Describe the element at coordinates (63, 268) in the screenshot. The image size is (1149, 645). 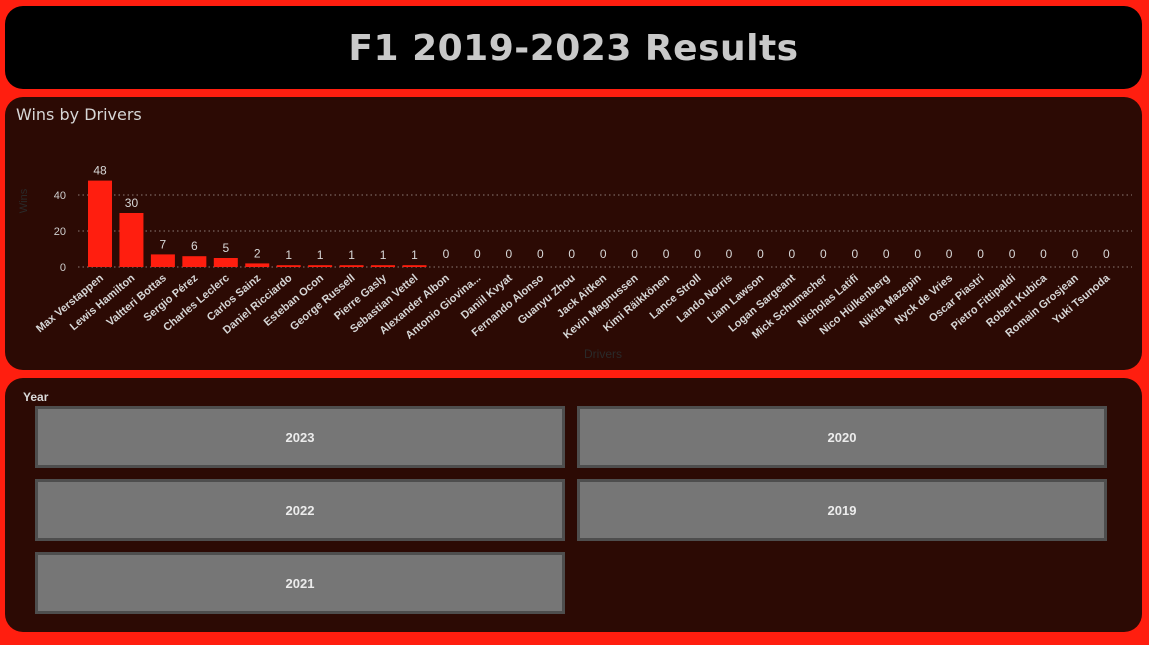
I see `y-tick-label: 0` at that location.